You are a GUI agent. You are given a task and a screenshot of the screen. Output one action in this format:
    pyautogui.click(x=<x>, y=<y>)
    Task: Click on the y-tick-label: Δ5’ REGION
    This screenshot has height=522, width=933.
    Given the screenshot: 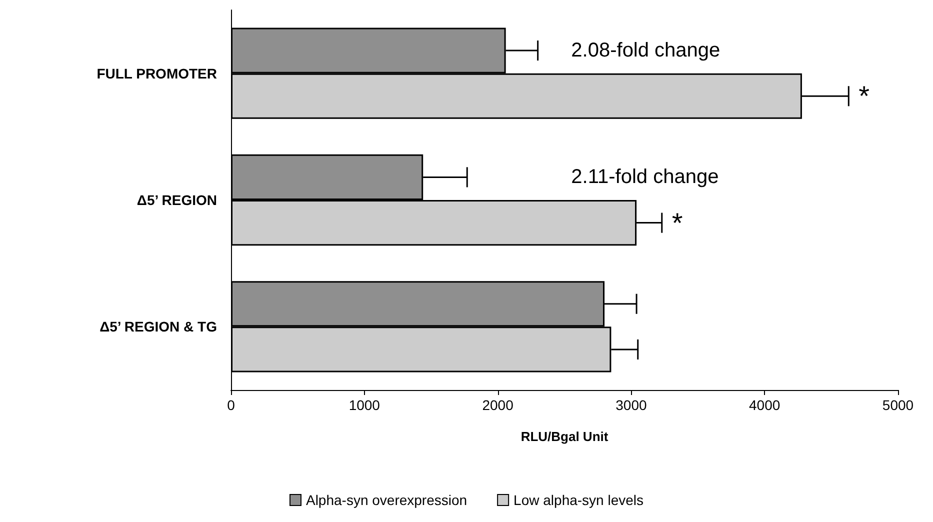 What is the action you would take?
    pyautogui.click(x=176, y=200)
    